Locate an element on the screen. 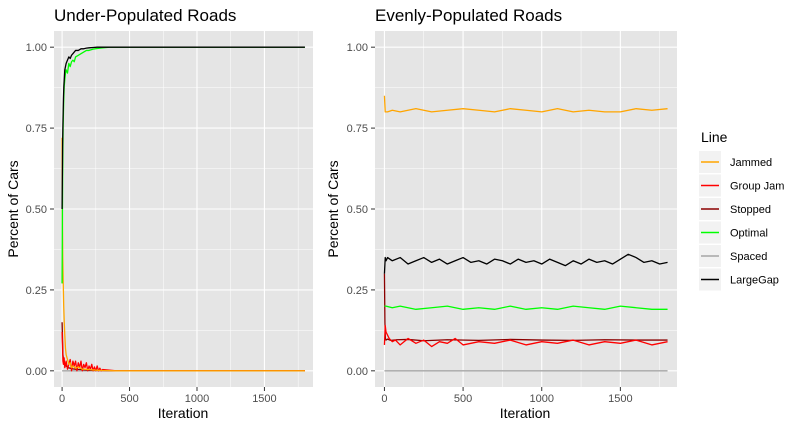 The height and width of the screenshot is (429, 802). series-line-jammed is located at coordinates (525, 104).